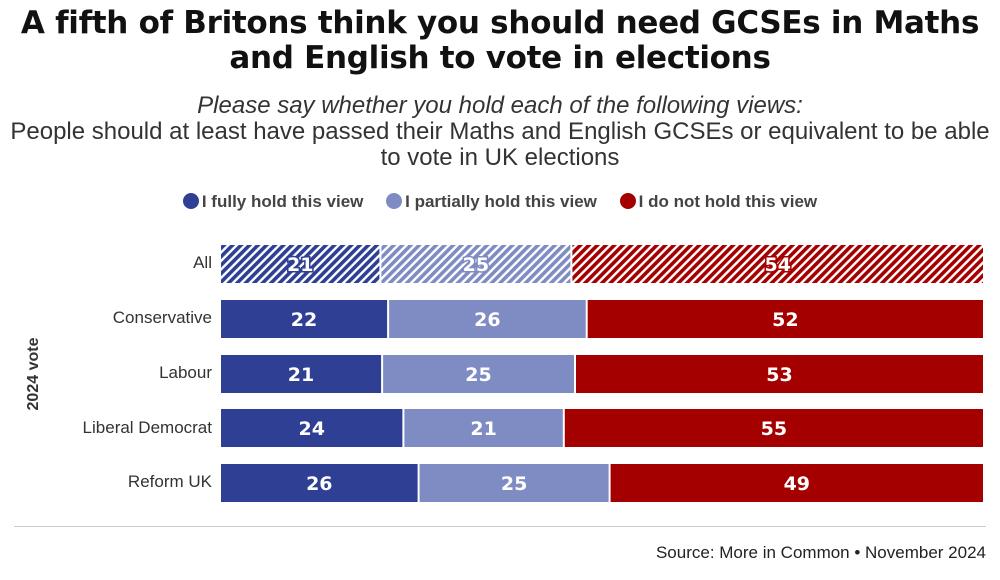  I want to click on value-label-all-series-1: 21, so click(300, 265).